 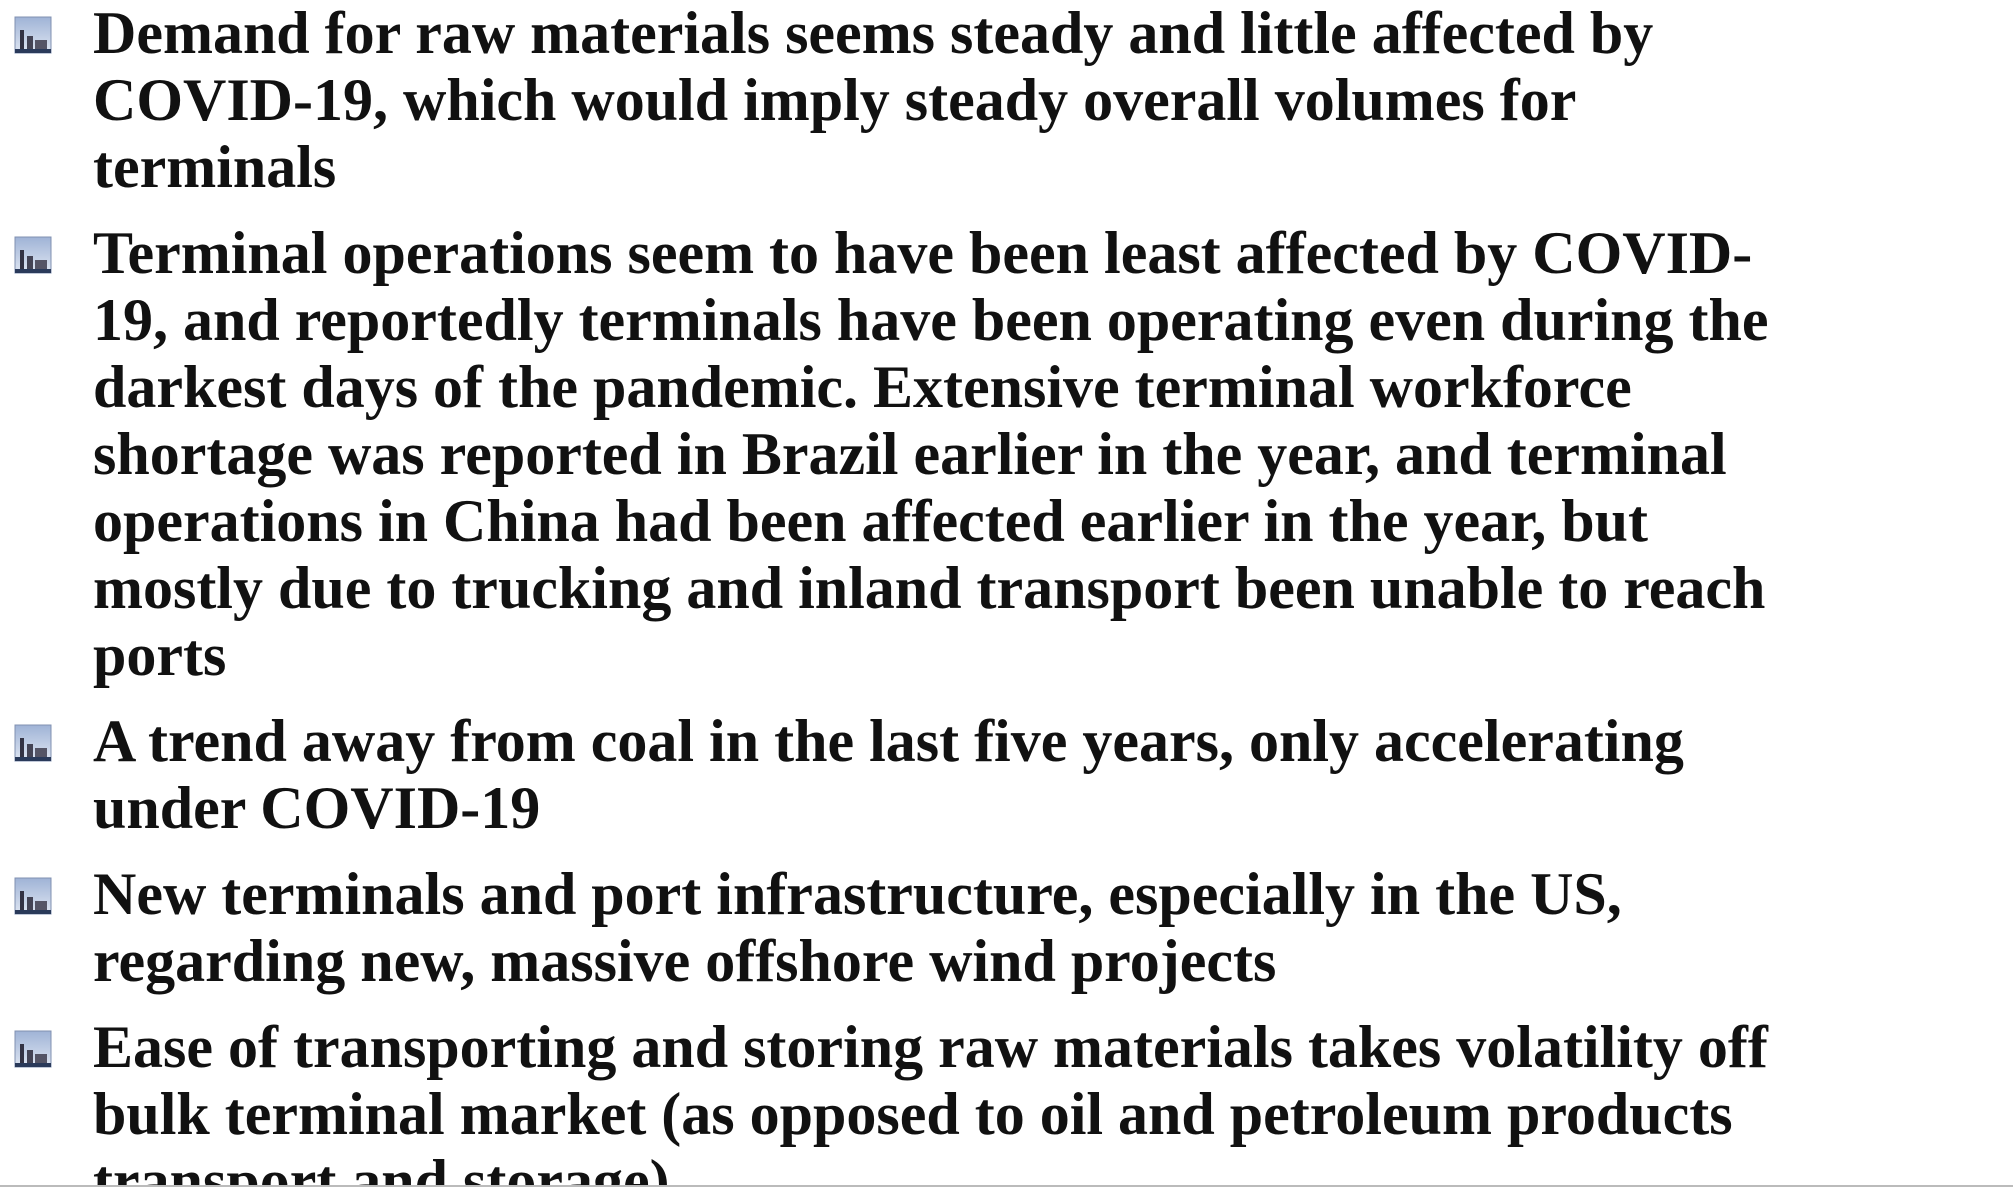 What do you see at coordinates (215, 167) in the screenshot?
I see `bullet-text-line: terminals` at bounding box center [215, 167].